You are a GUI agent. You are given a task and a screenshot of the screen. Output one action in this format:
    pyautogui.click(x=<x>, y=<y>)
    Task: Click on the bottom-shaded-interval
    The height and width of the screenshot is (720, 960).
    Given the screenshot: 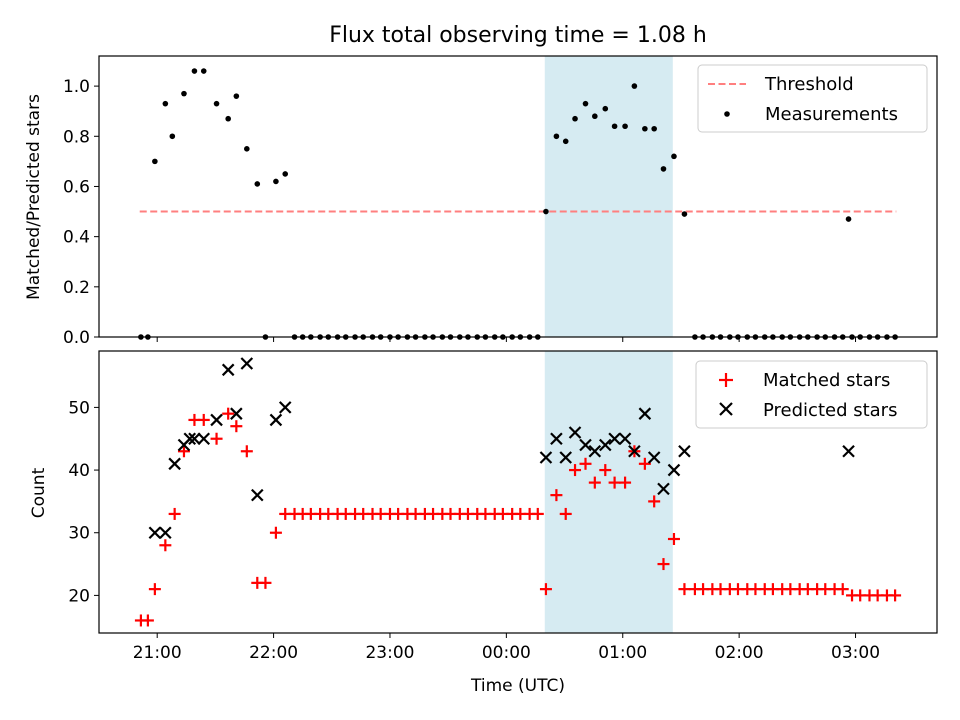 What is the action you would take?
    pyautogui.click(x=608, y=492)
    